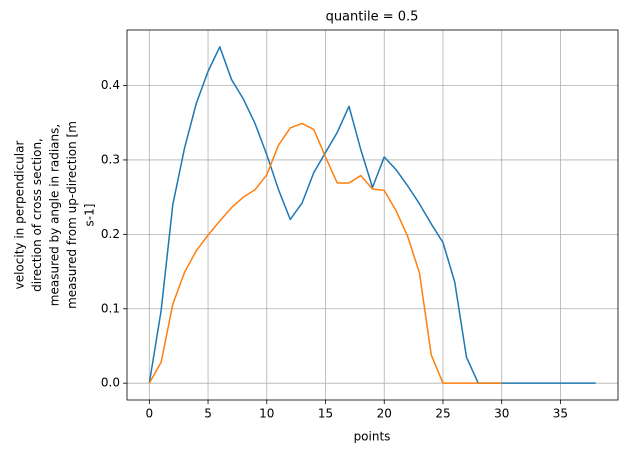  Describe the element at coordinates (72, 215) in the screenshot. I see `y-axis-label-line: measured from up-direction [m` at that location.